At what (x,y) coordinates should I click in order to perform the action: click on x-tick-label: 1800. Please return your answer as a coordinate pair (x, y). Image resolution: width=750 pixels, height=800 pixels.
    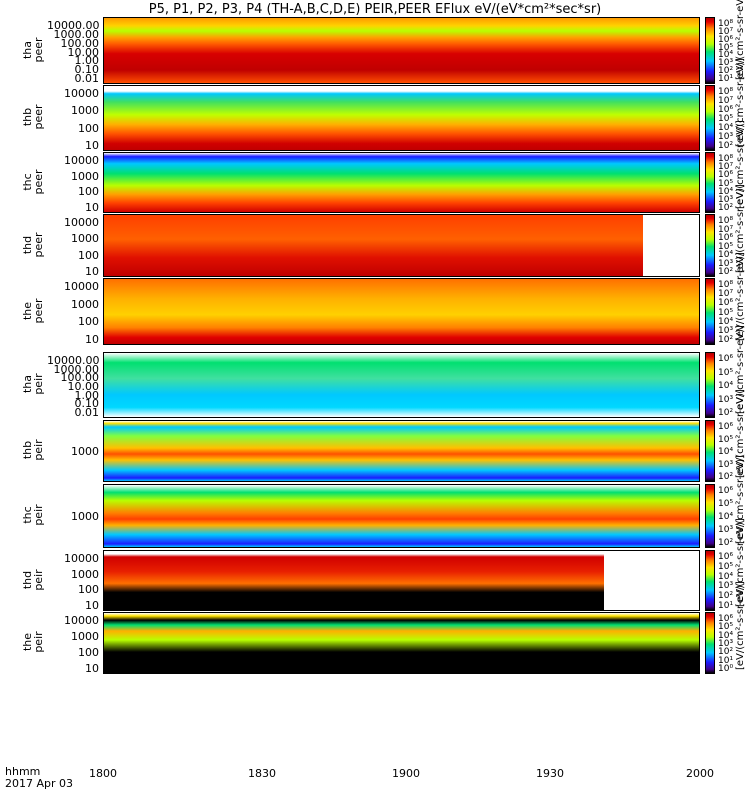
    Looking at the image, I should click on (103, 773).